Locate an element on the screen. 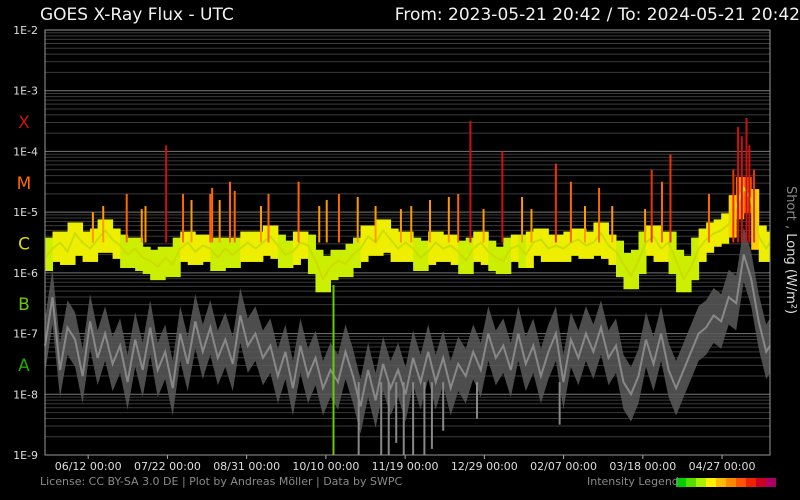 This screenshot has width=800, height=500. x-tick-label: 12/29 00:00 is located at coordinates (484, 466).